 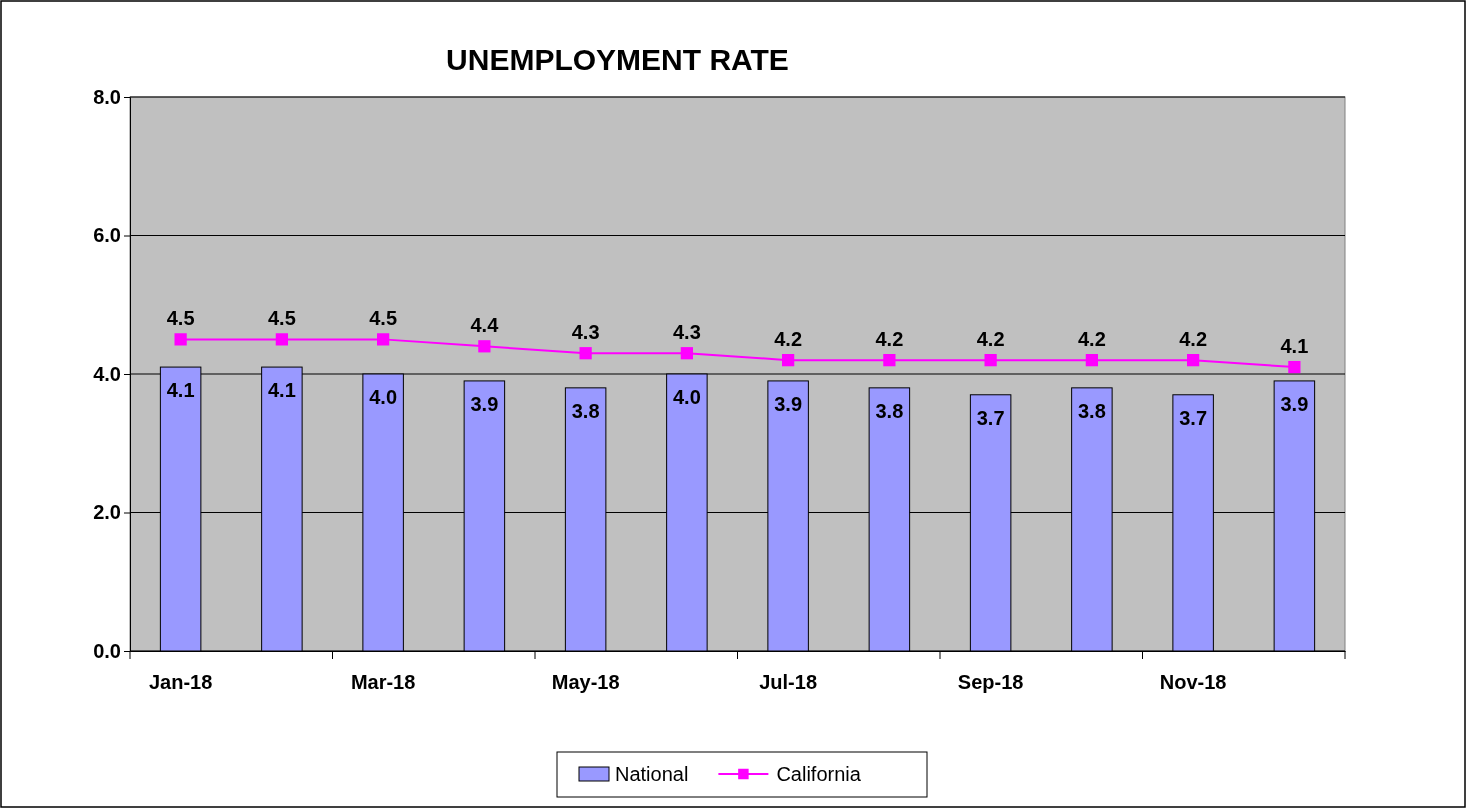 I want to click on data-label: 4.4, so click(x=485, y=325).